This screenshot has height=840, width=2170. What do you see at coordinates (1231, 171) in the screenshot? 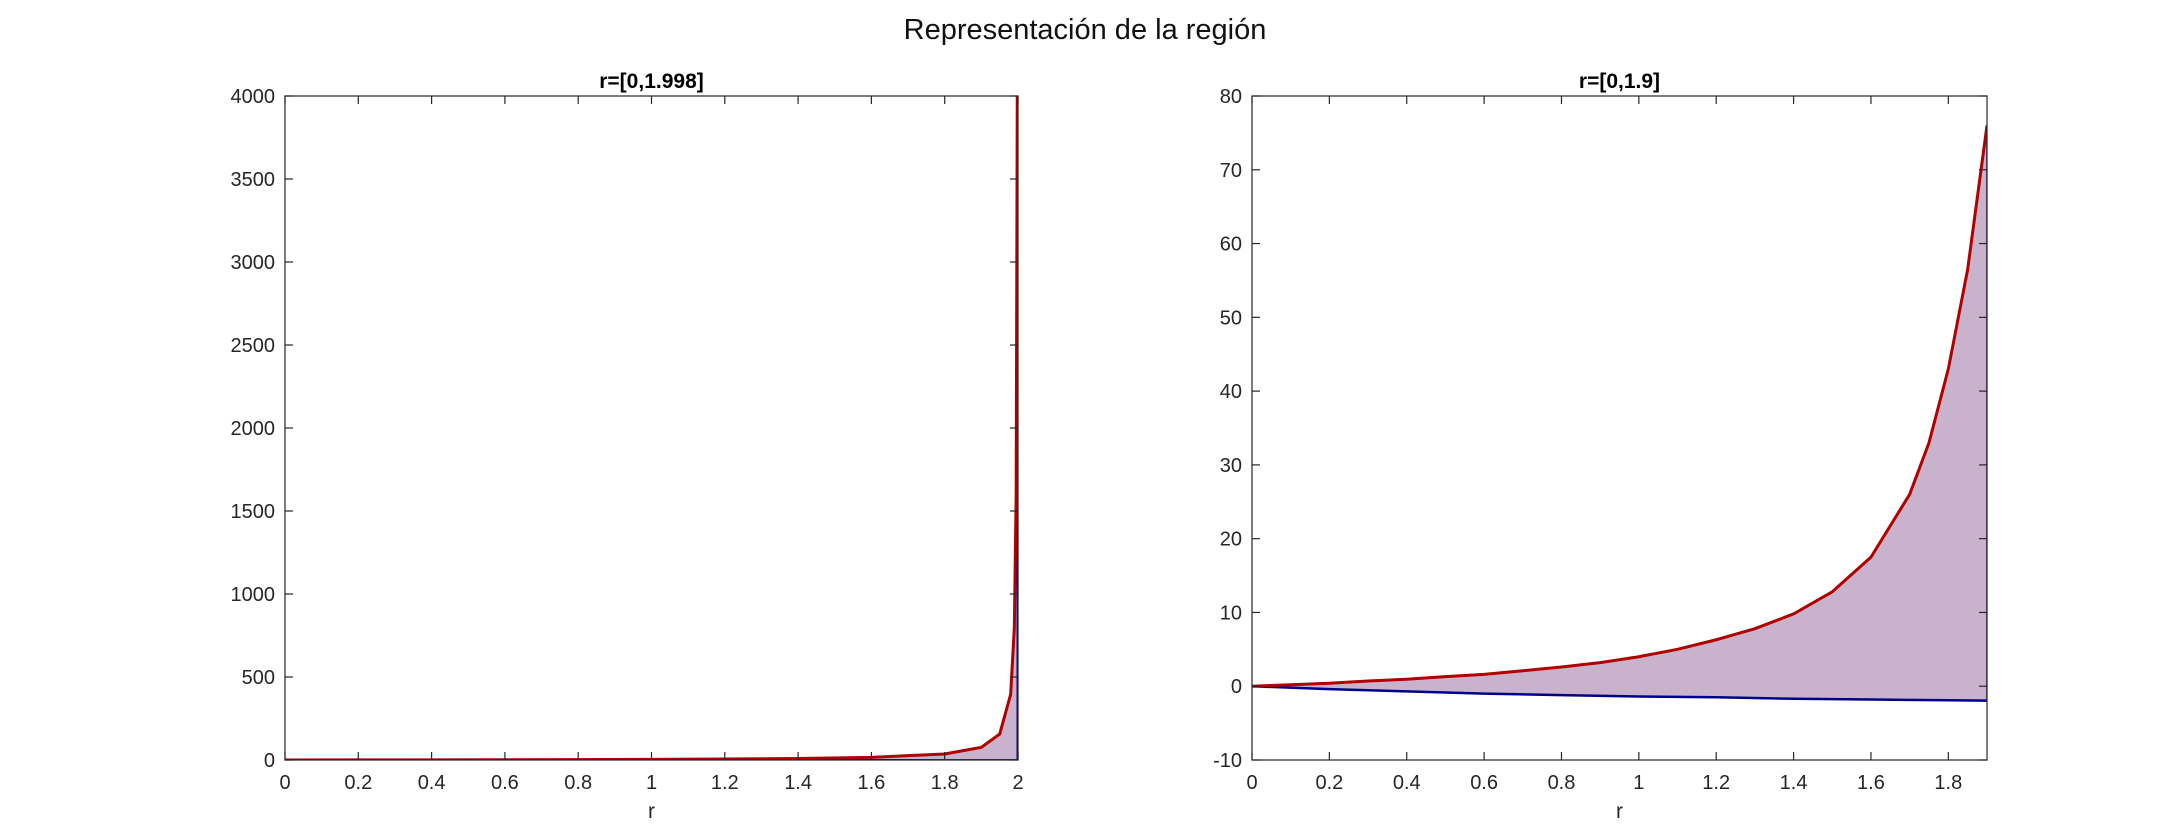
I see `y-tick-label: 70` at bounding box center [1231, 171].